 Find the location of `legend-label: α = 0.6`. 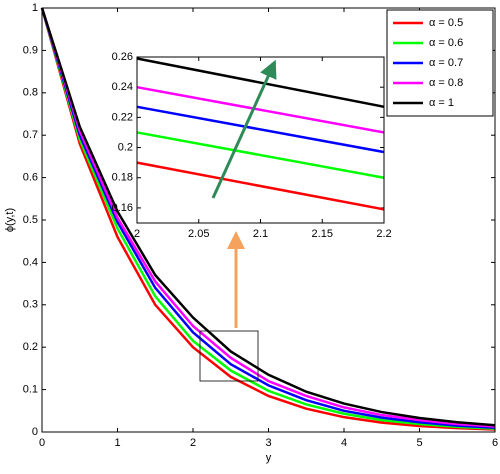

legend-label: α = 0.6 is located at coordinates (446, 43).